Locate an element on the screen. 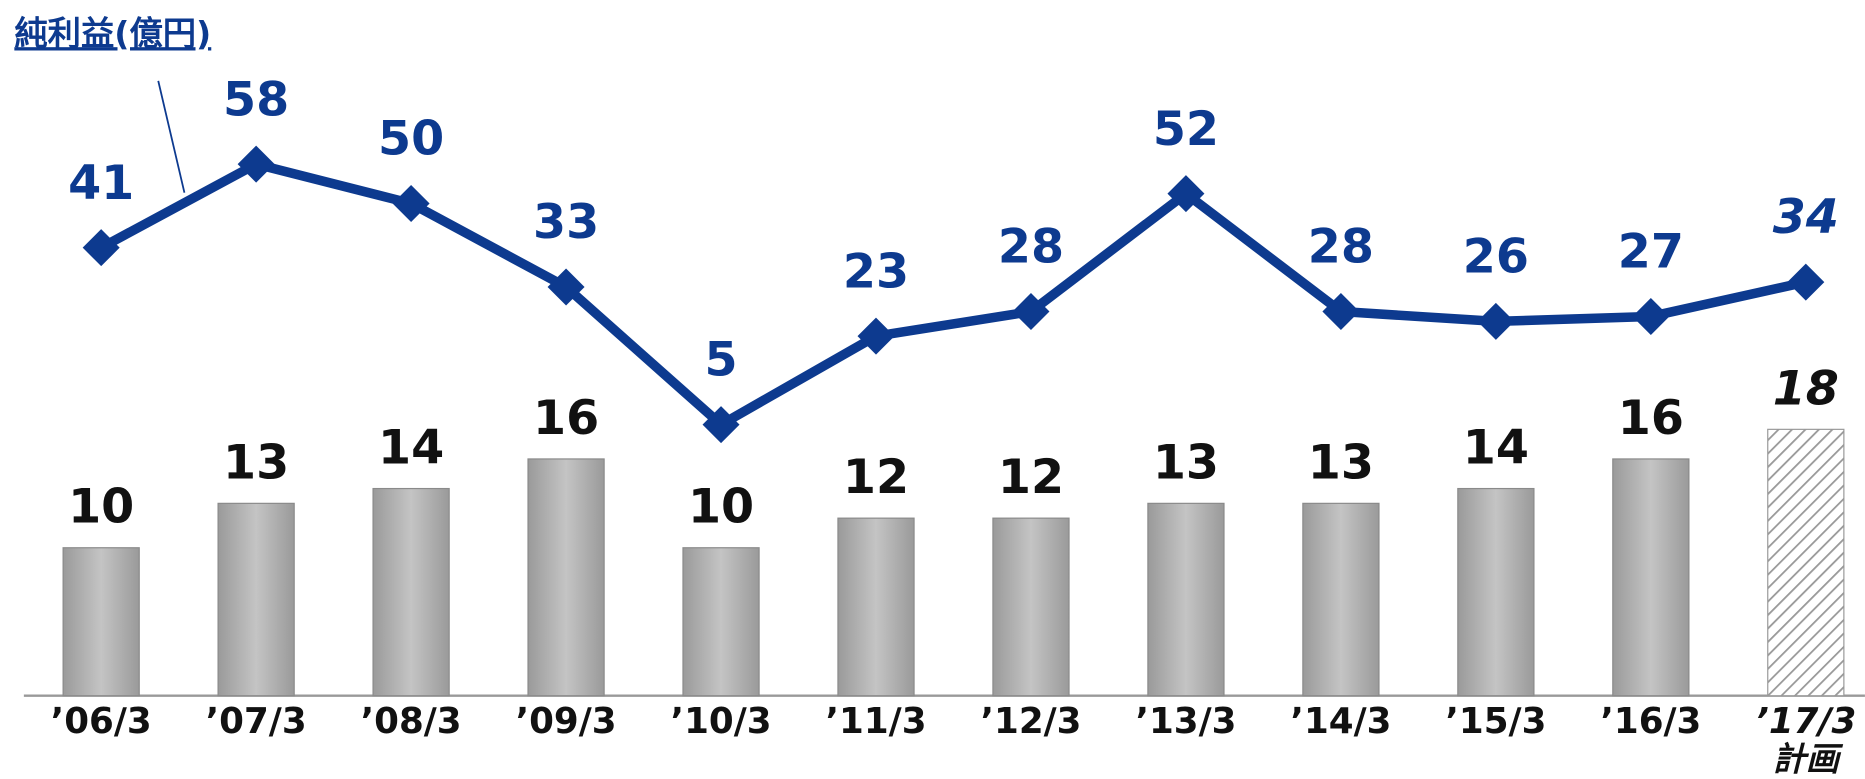 Image resolution: width=1865 pixels, height=779 pixels. x-tick-label: ’16/3 is located at coordinates (1650, 721).